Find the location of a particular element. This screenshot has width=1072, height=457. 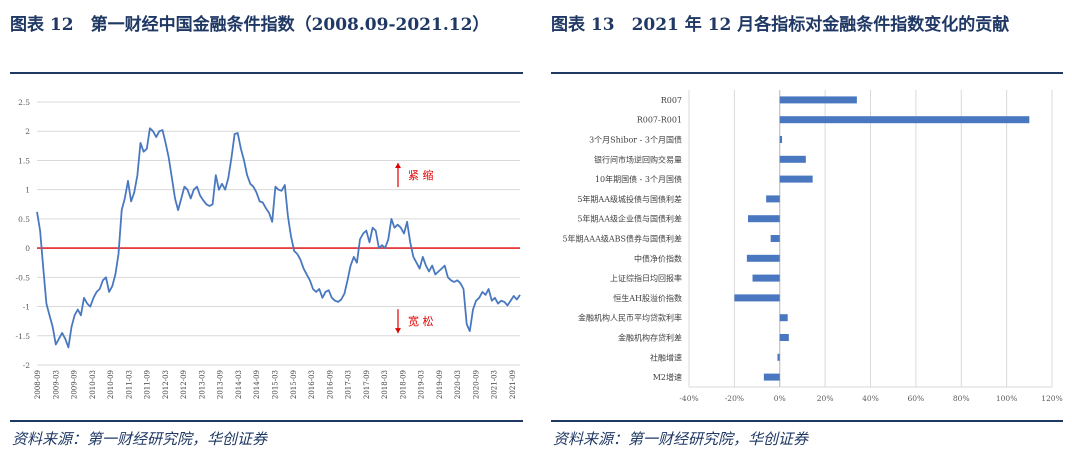

y-tick-label: 1 is located at coordinates (27, 190).